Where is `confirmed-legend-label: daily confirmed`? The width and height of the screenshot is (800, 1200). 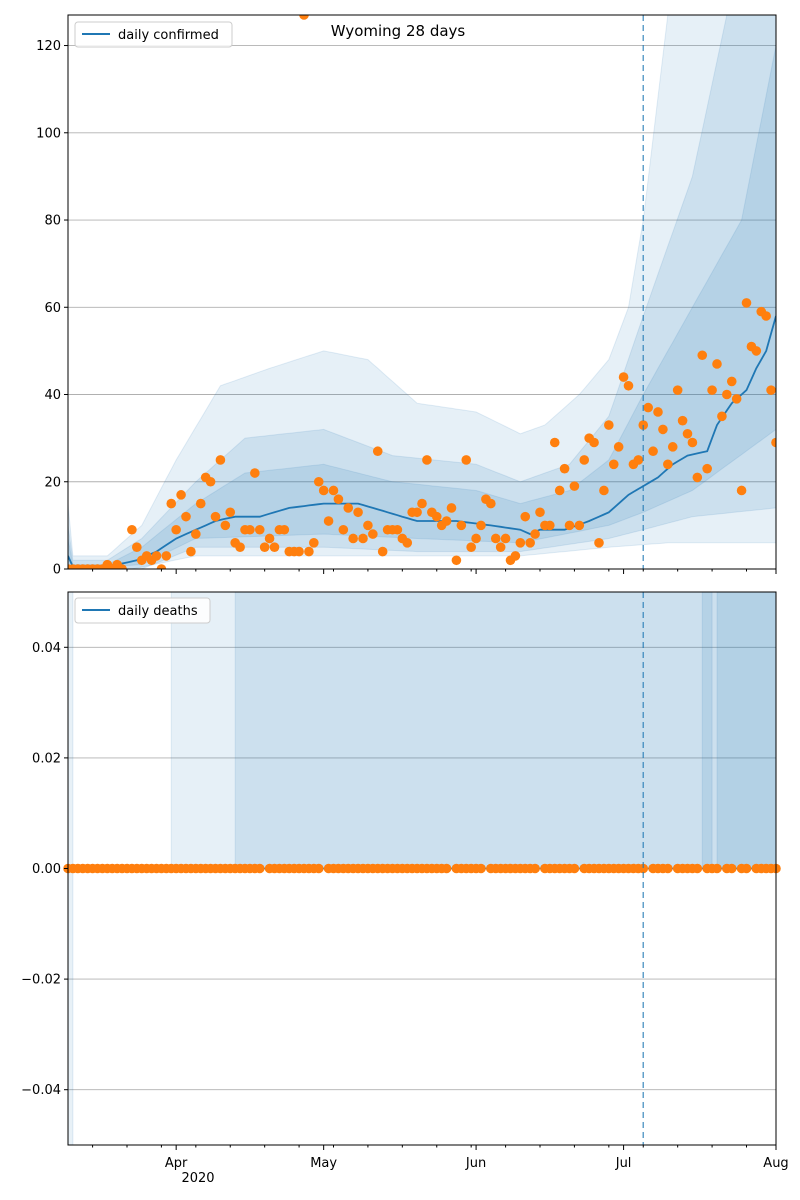 confirmed-legend-label: daily confirmed is located at coordinates (168, 35).